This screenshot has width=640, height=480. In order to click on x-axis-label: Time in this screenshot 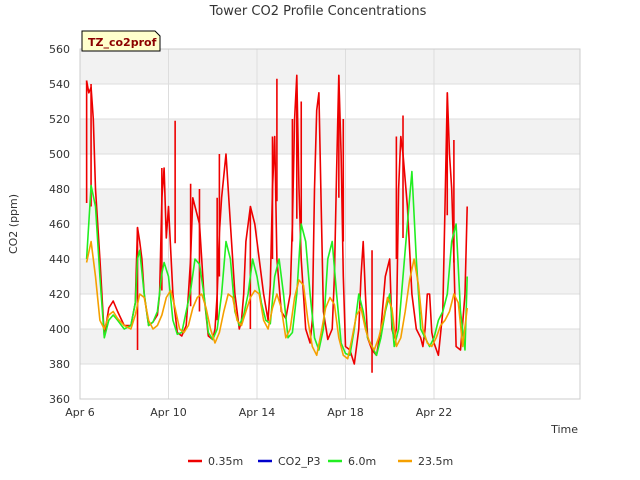, I will do `click(564, 429)`.